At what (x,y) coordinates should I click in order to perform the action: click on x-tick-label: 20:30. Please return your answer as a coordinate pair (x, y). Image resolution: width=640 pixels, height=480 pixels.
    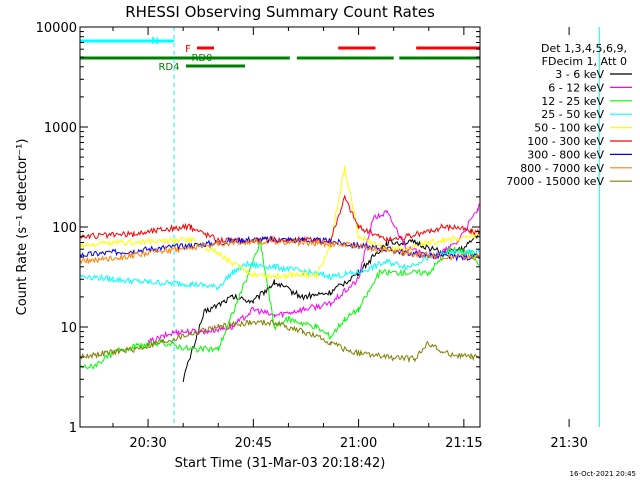
    Looking at the image, I should click on (147, 443).